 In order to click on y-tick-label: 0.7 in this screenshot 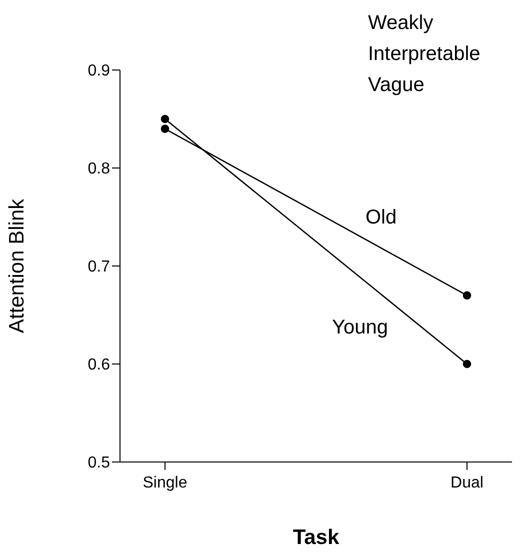, I will do `click(99, 267)`.